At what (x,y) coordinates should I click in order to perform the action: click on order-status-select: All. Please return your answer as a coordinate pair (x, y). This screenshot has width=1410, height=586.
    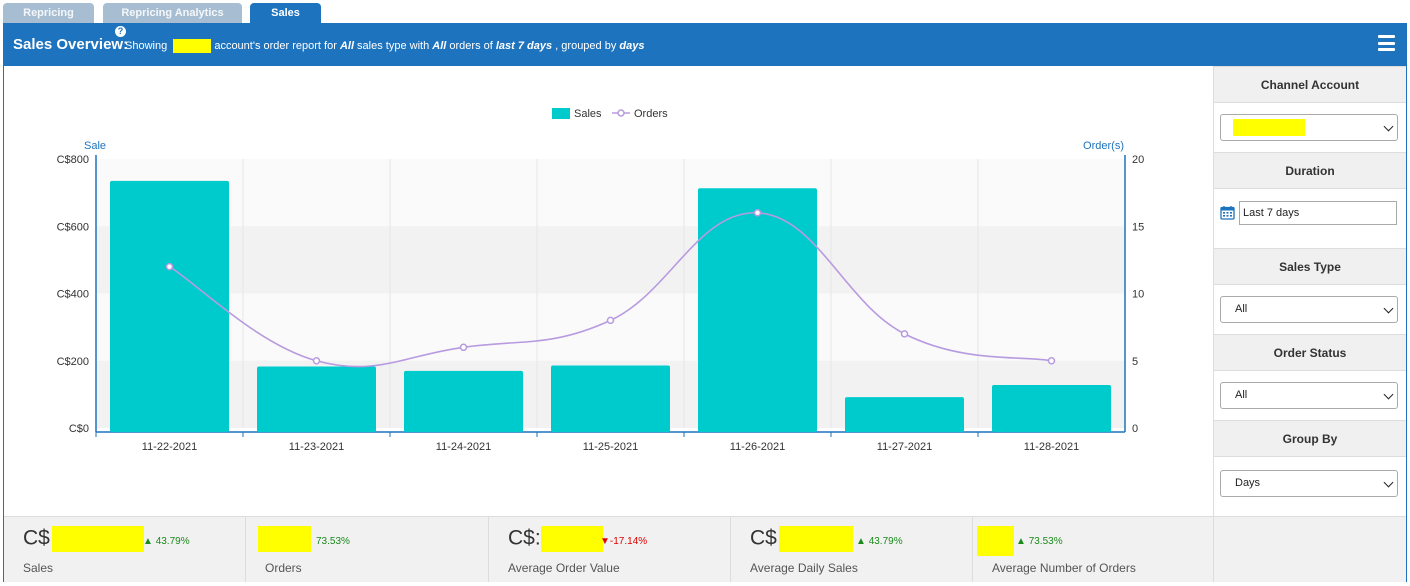
    Looking at the image, I should click on (1309, 395).